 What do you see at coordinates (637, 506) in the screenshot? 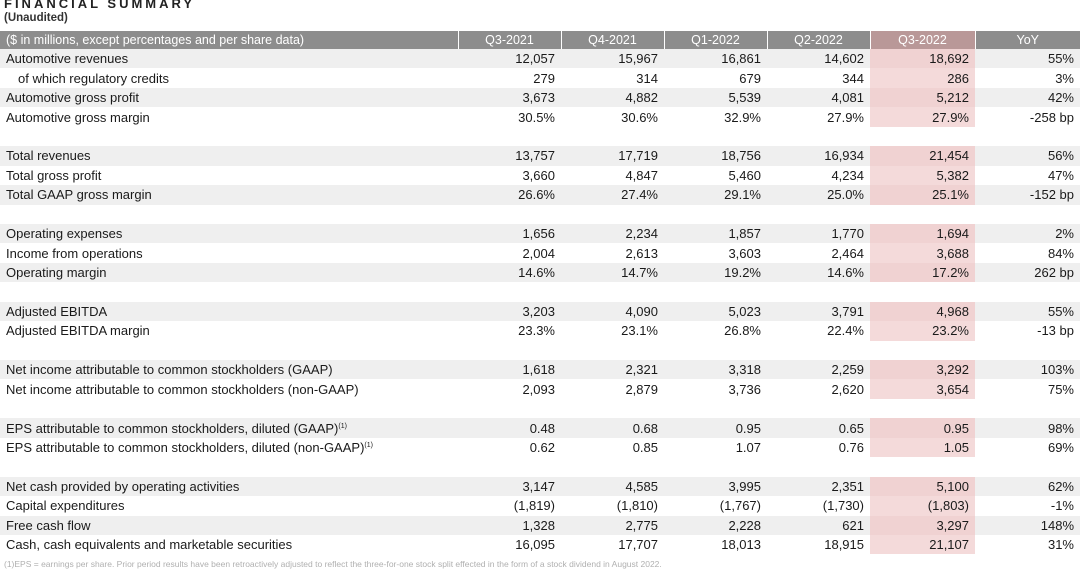
I see `cell-q4-2021: (1,810)` at bounding box center [637, 506].